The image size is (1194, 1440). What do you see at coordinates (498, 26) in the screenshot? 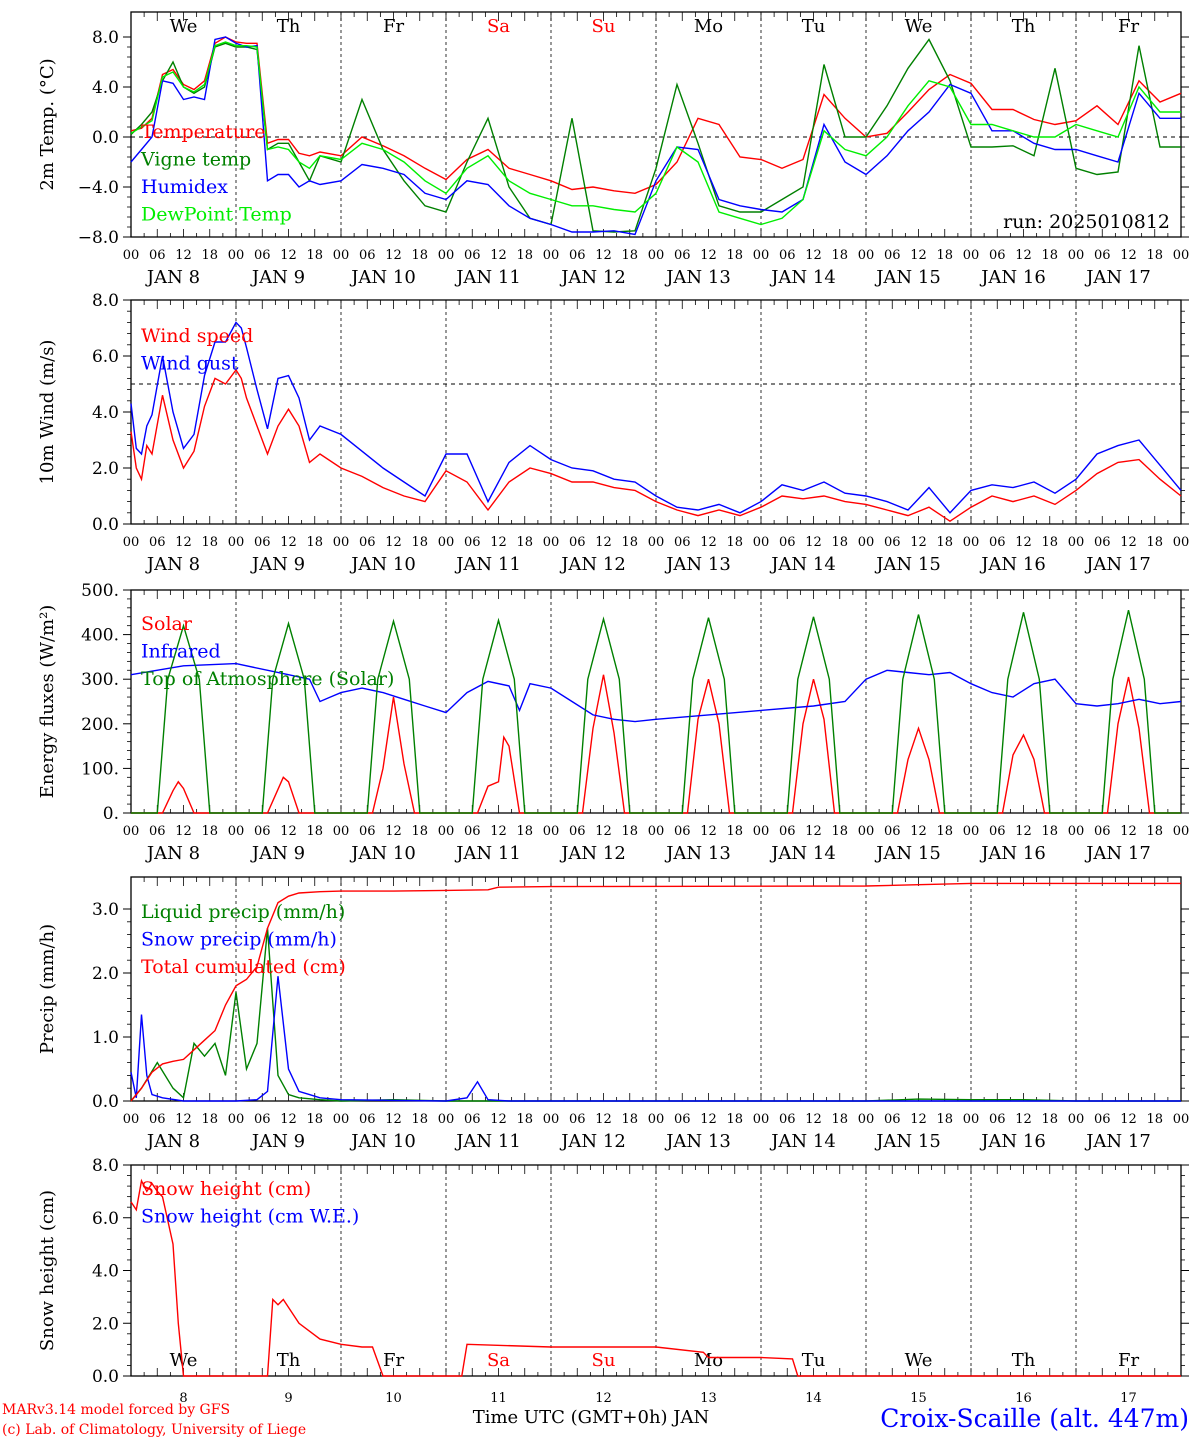
I see `weekday-label: Sa` at bounding box center [498, 26].